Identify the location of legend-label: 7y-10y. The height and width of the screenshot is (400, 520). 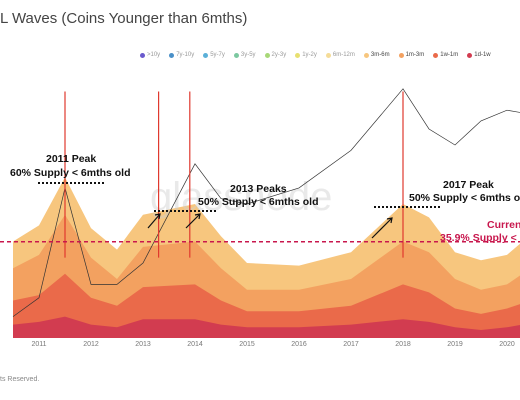
(185, 55).